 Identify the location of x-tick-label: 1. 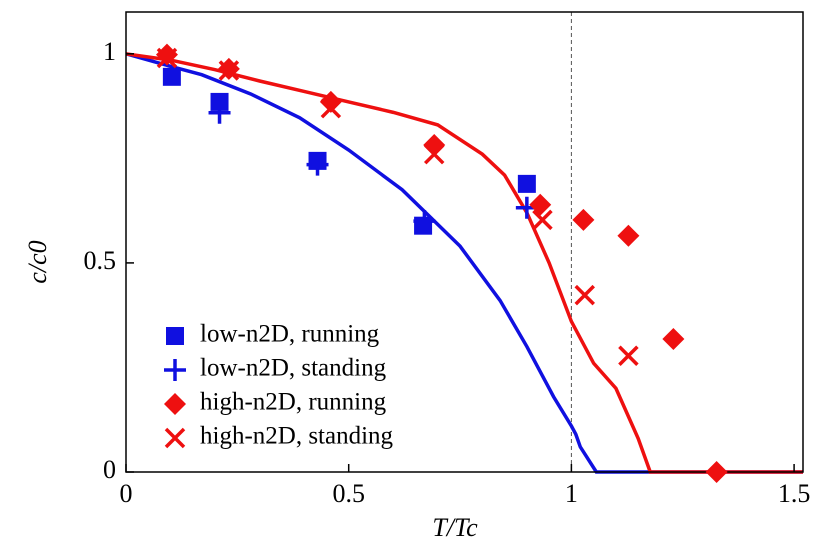
(571, 493).